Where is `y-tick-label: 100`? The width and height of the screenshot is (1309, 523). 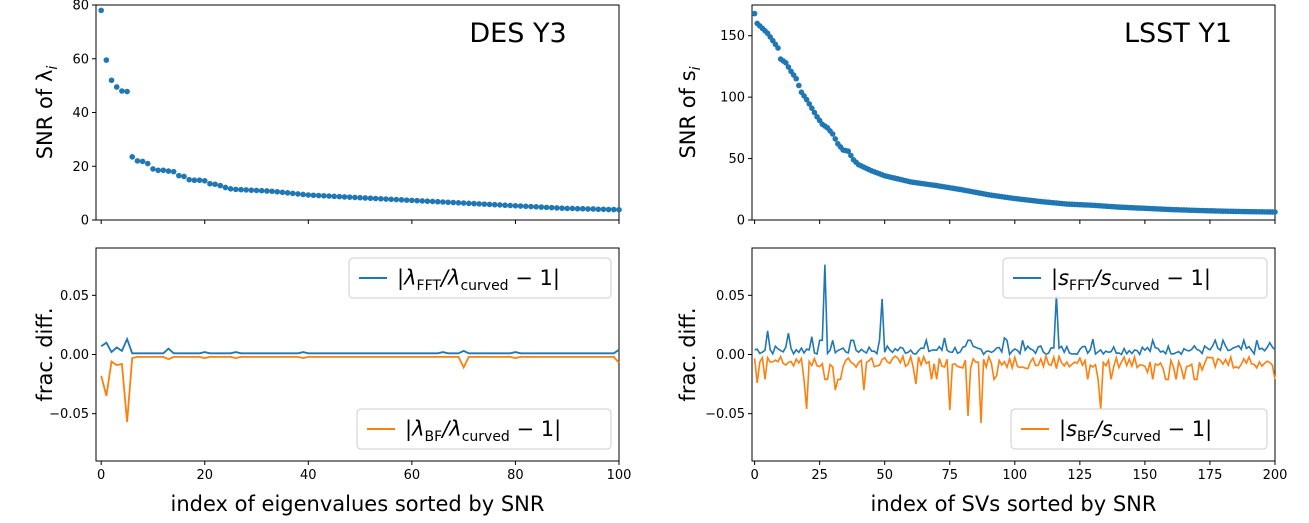 y-tick-label: 100 is located at coordinates (732, 98).